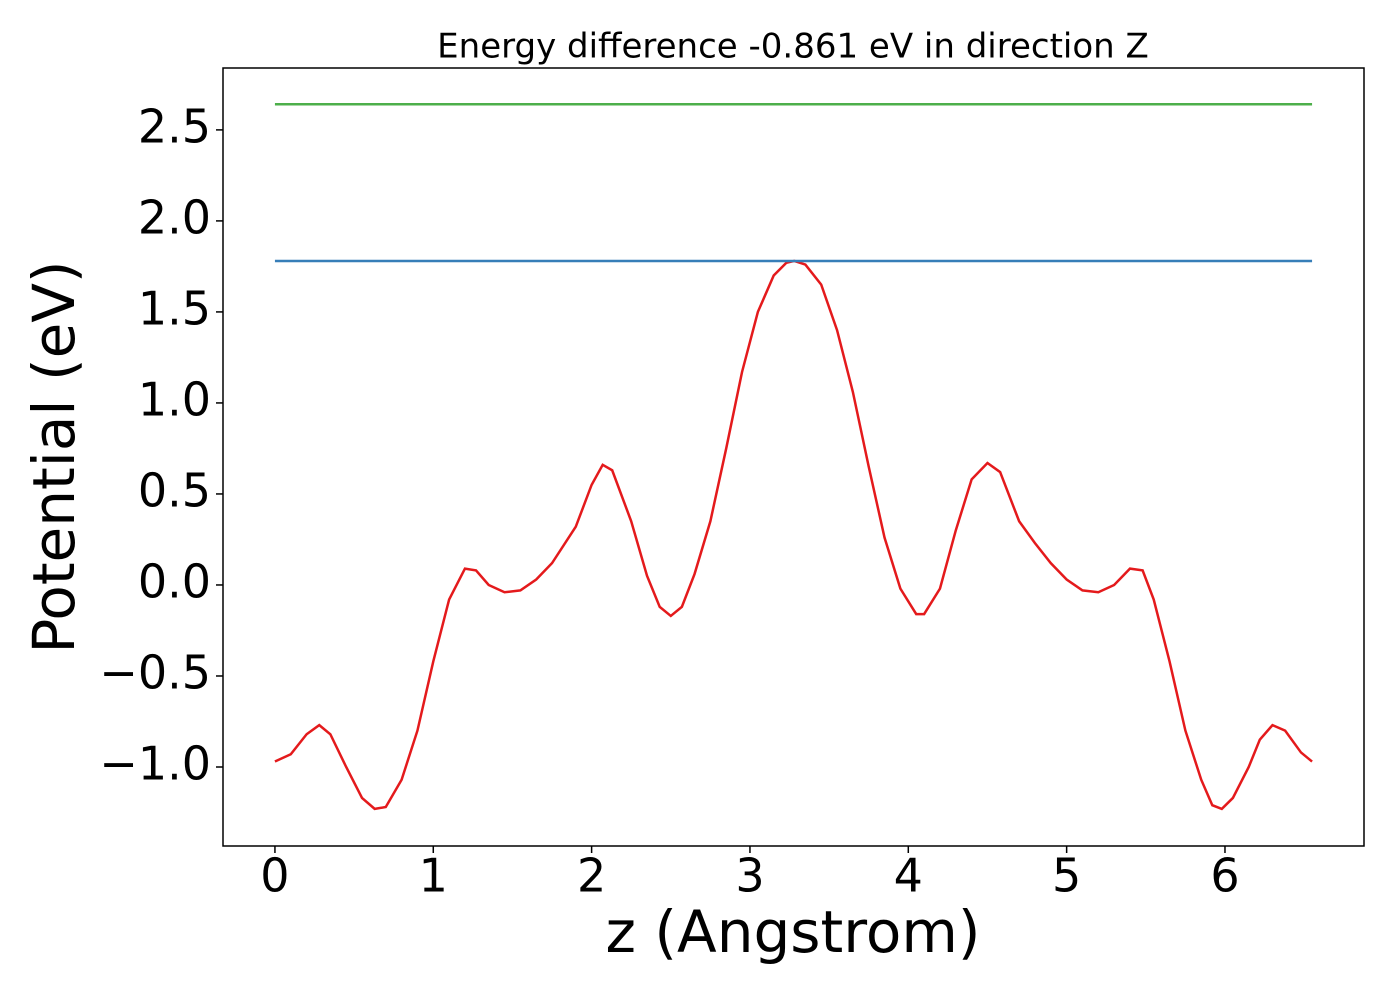 The image size is (1400, 1000). I want to click on x-tick-label: 0, so click(274, 876).